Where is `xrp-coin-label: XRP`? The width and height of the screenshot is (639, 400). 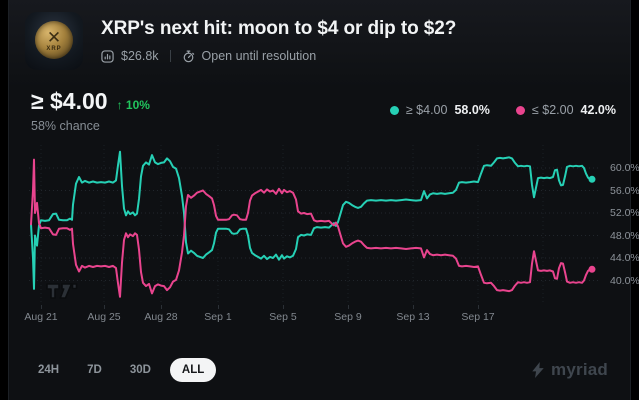 xrp-coin-label: XRP is located at coordinates (54, 48).